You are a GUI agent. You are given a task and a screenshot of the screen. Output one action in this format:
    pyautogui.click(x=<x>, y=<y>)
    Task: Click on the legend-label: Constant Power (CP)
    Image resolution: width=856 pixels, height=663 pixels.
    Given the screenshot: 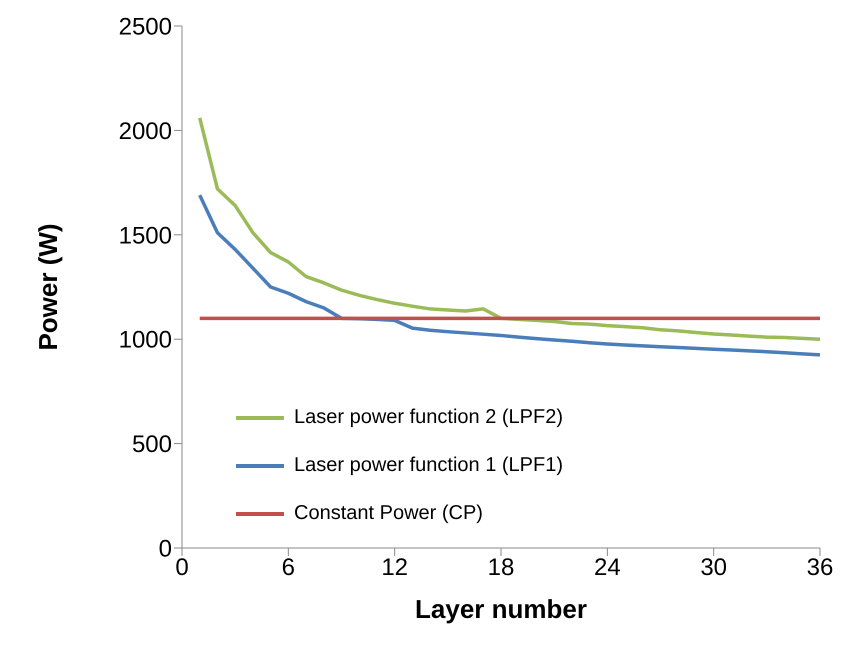 What is the action you would take?
    pyautogui.click(x=388, y=513)
    